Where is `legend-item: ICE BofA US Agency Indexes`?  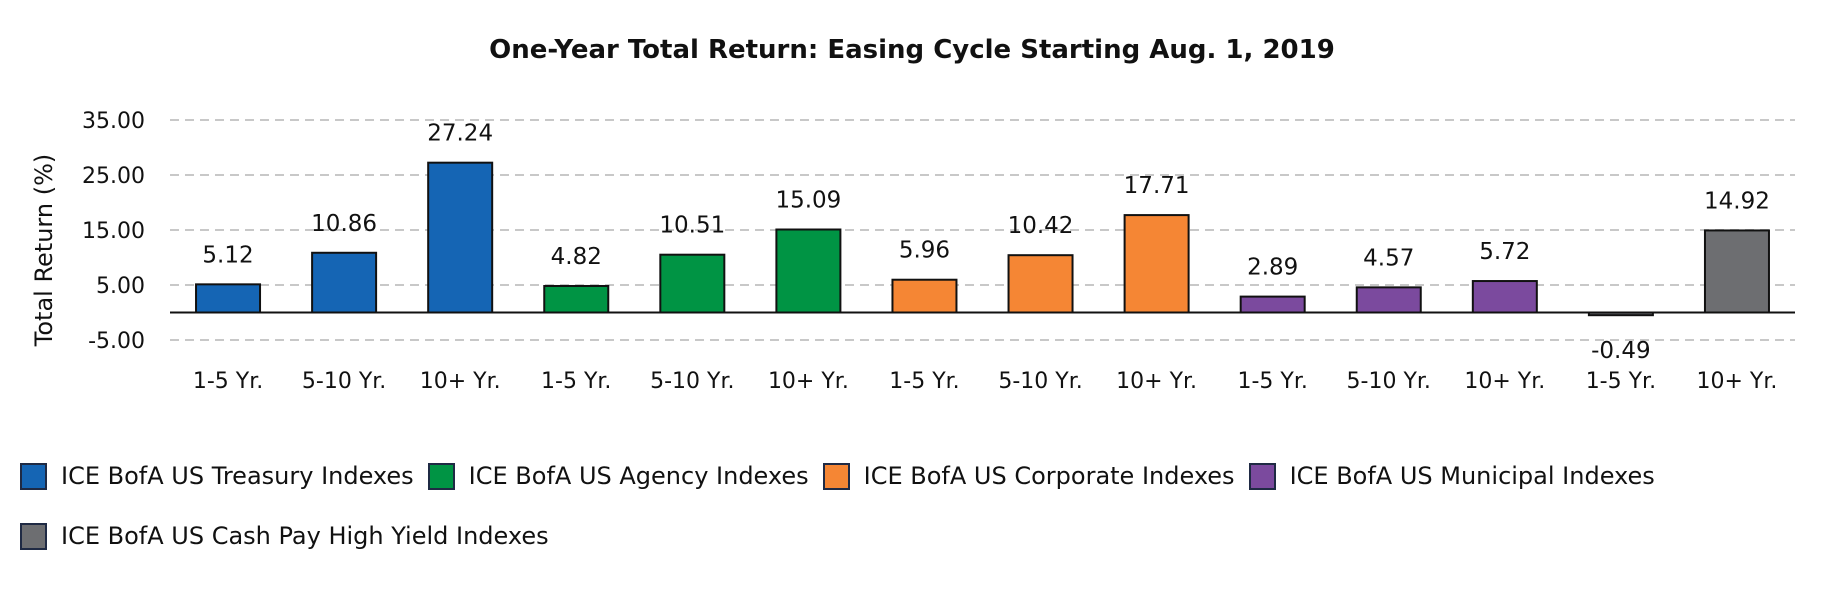
legend-item: ICE BofA US Agency Indexes is located at coordinates (618, 476).